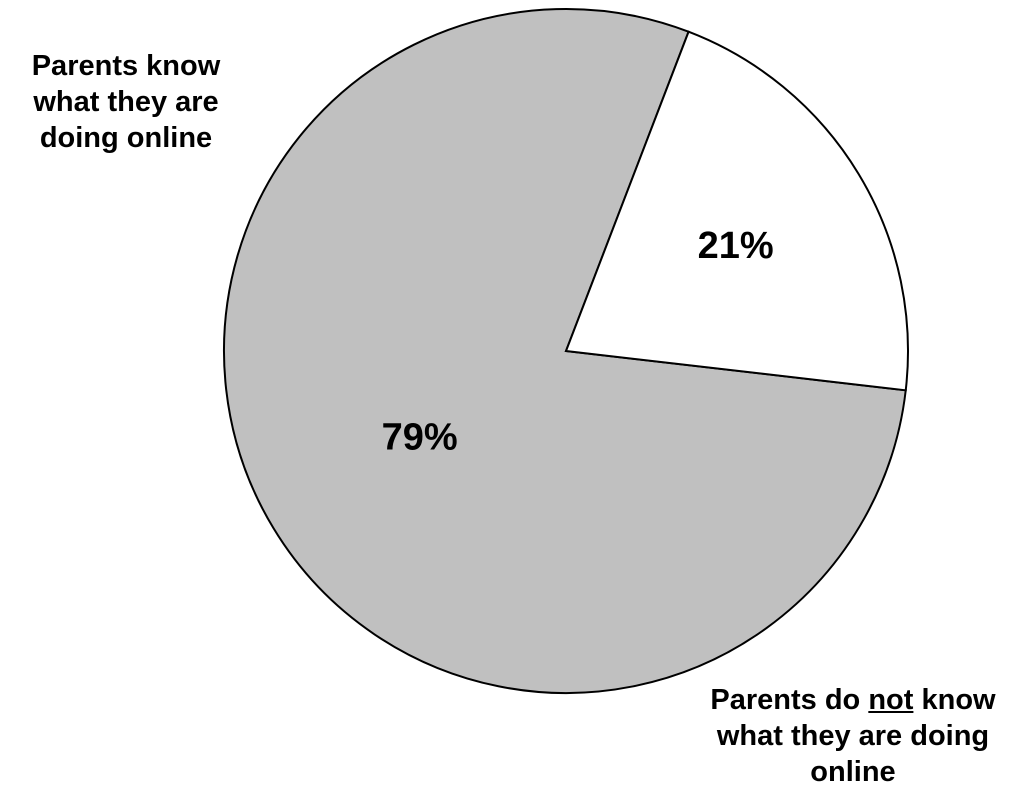 The width and height of the screenshot is (1030, 800). Describe the element at coordinates (736, 246) in the screenshot. I see `pie-value-label-1: 21%` at that location.